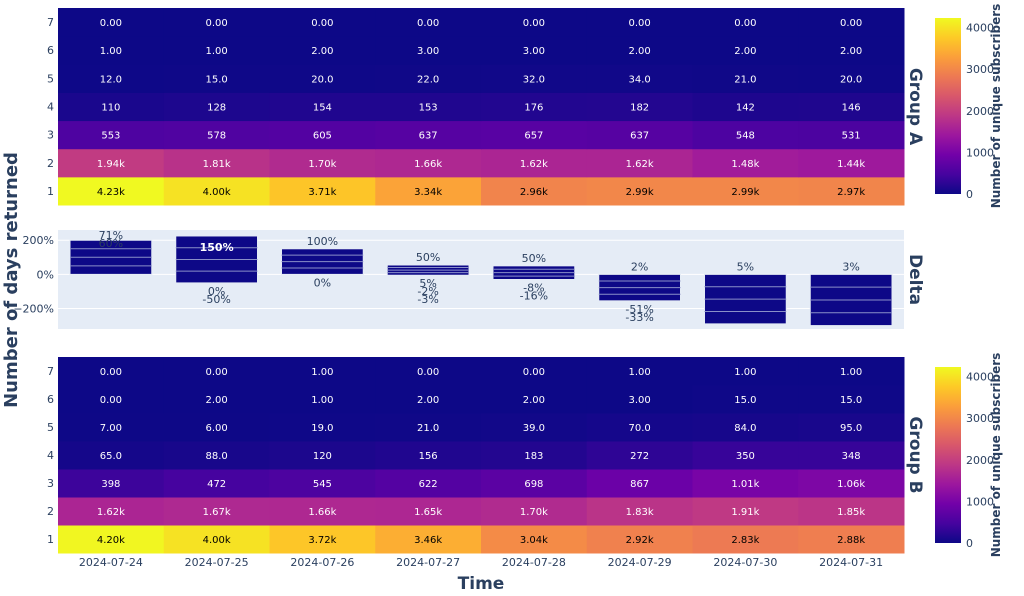  Describe the element at coordinates (50, 191) in the screenshot. I see `y-tick-label: 1` at that location.